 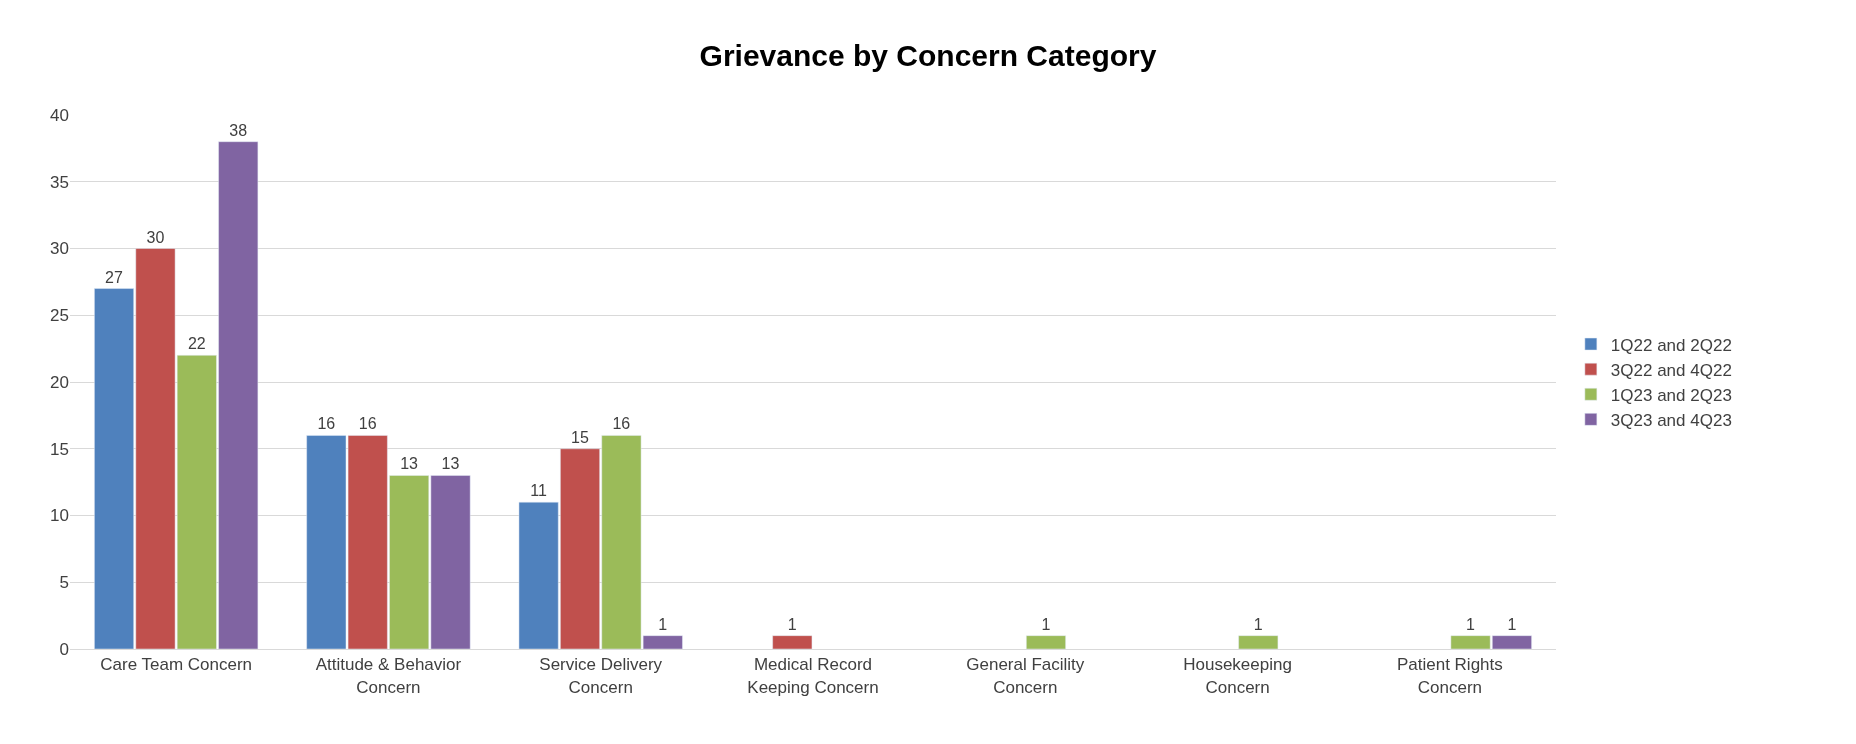 What do you see at coordinates (1671, 345) in the screenshot?
I see `legend-label: 1Q22 and 2Q22` at bounding box center [1671, 345].